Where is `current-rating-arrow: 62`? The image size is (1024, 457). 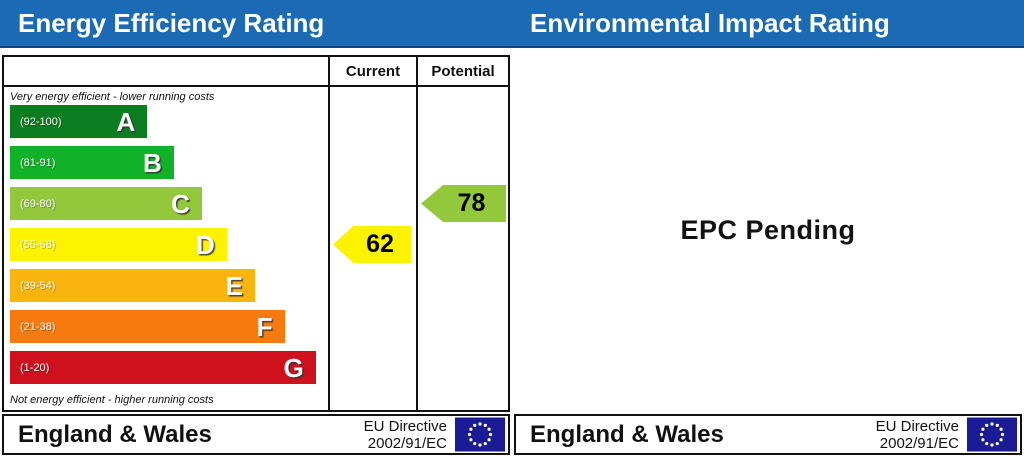
current-rating-arrow: 62 is located at coordinates (372, 244).